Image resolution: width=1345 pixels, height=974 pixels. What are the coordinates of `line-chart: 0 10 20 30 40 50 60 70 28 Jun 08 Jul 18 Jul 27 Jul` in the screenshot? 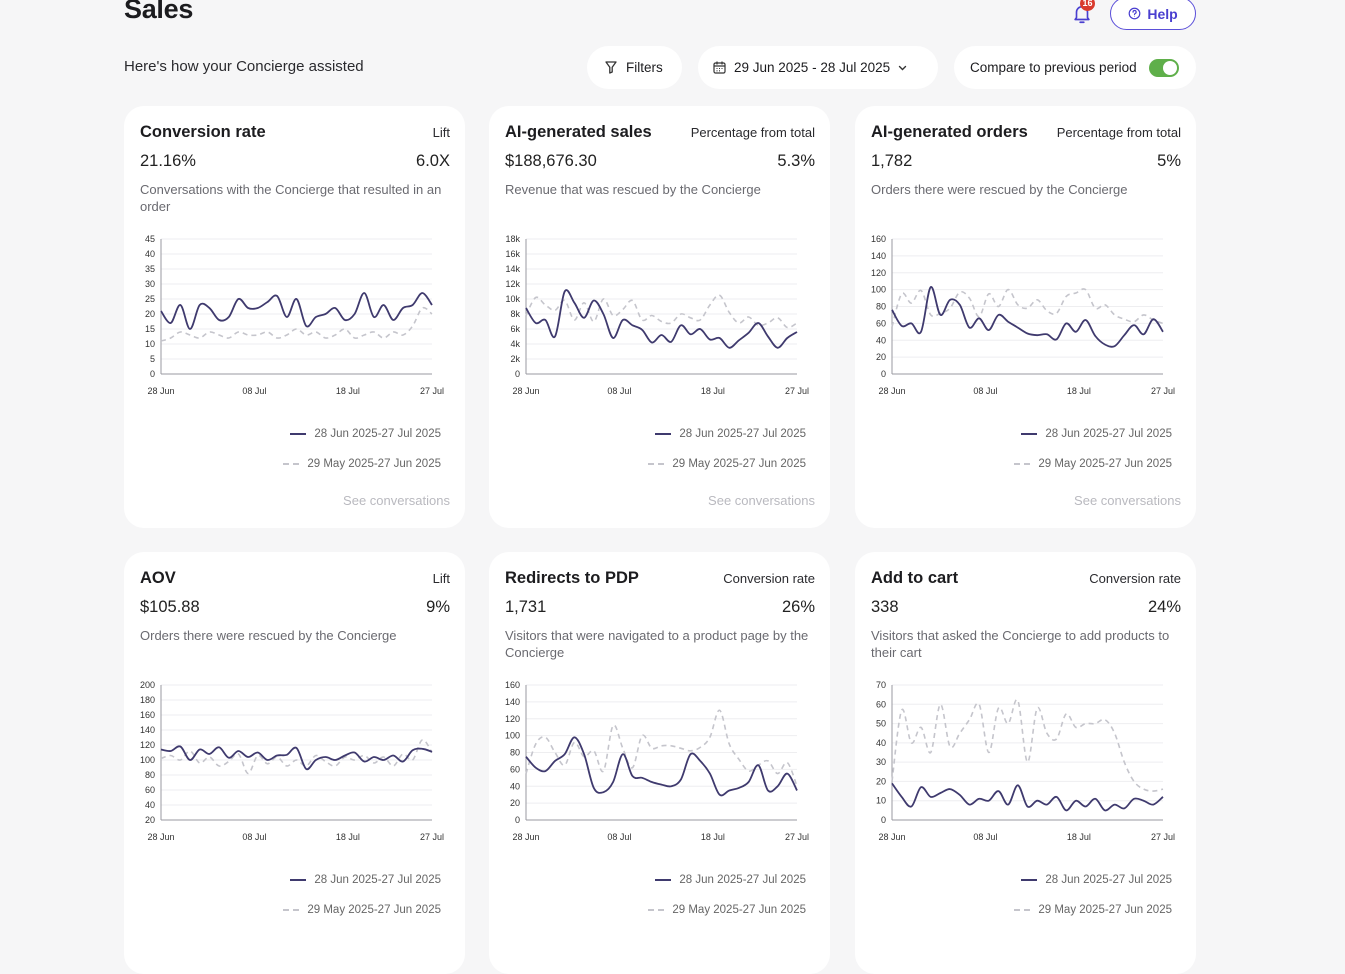 It's located at (1025, 761).